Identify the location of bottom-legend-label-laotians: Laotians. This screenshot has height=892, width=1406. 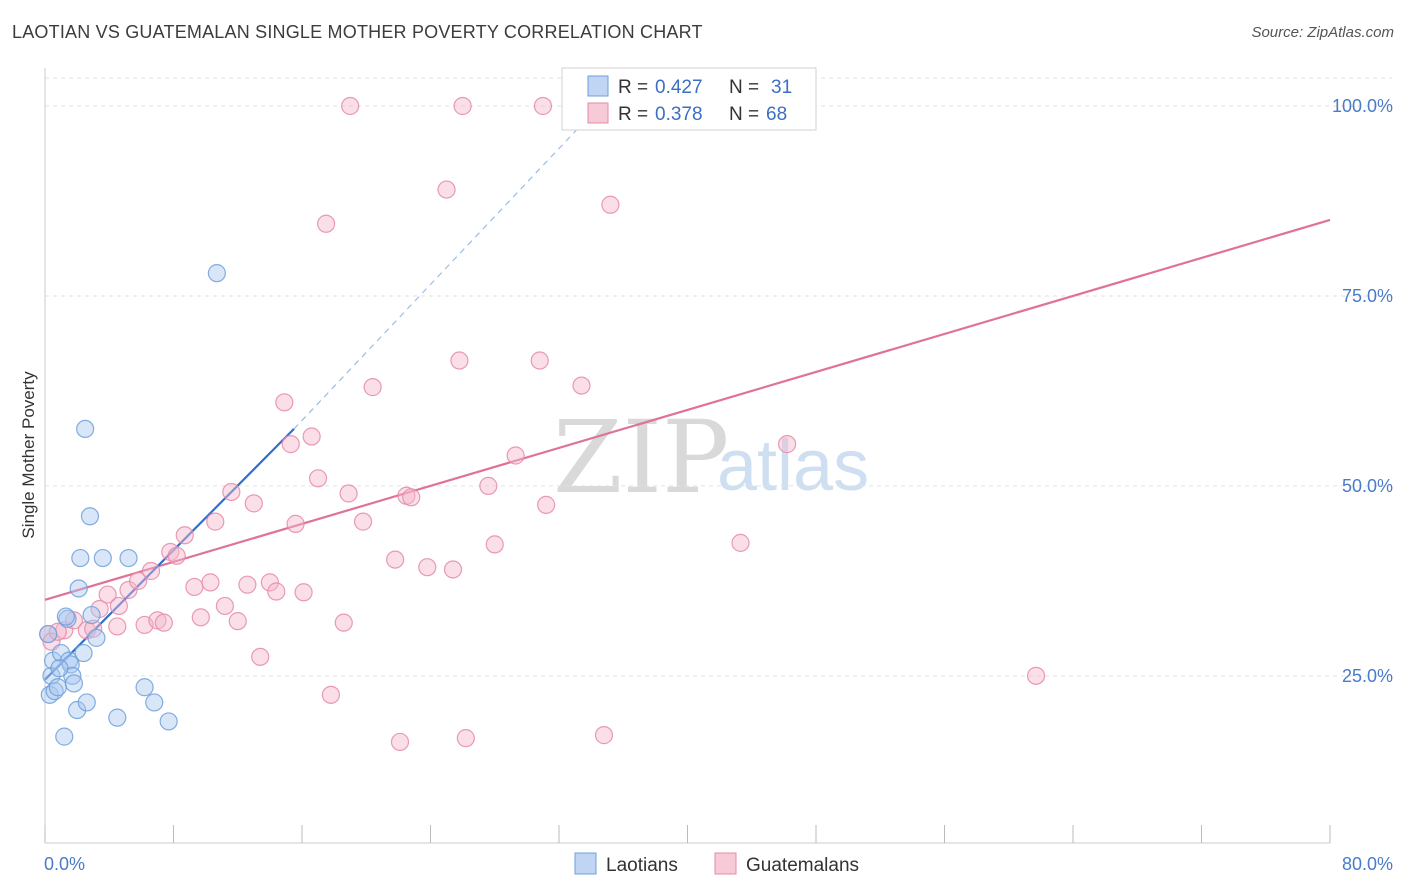
(642, 865).